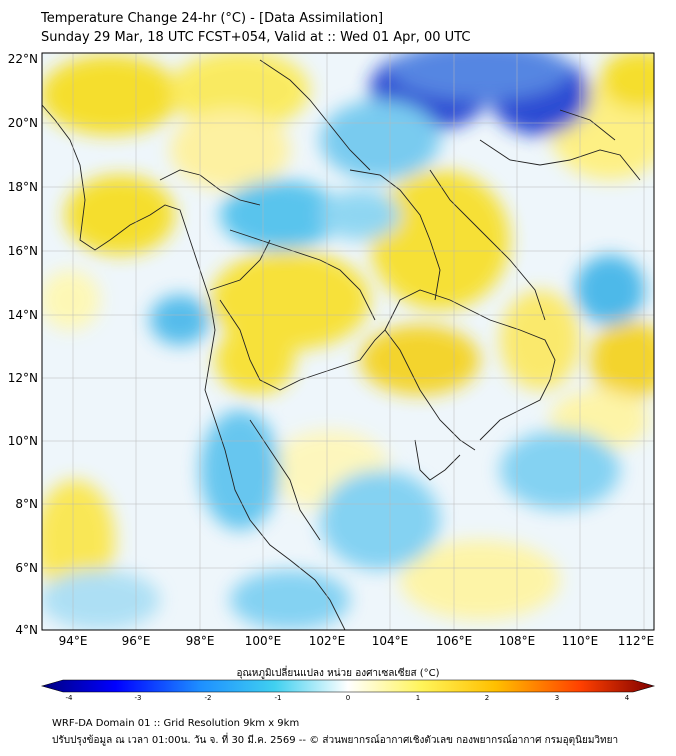 The image size is (676, 756). What do you see at coordinates (26, 568) in the screenshot?
I see `lat-label: 6°N` at bounding box center [26, 568].